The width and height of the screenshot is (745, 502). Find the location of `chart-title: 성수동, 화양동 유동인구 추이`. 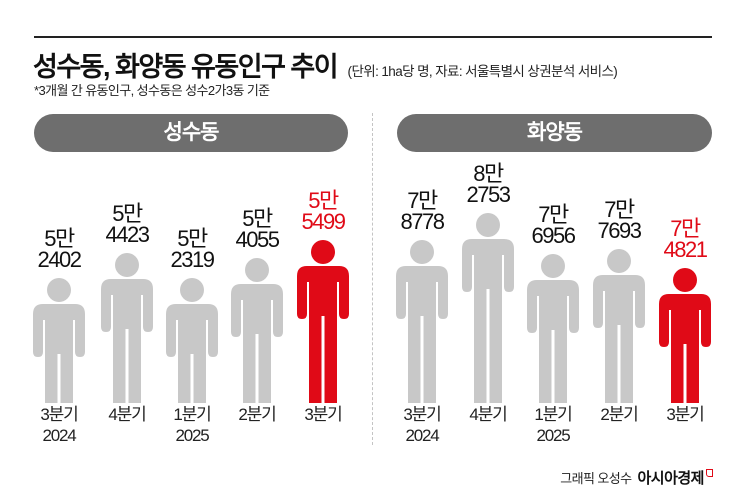

chart-title: 성수동, 화양동 유동인구 추이 is located at coordinates (186, 67).